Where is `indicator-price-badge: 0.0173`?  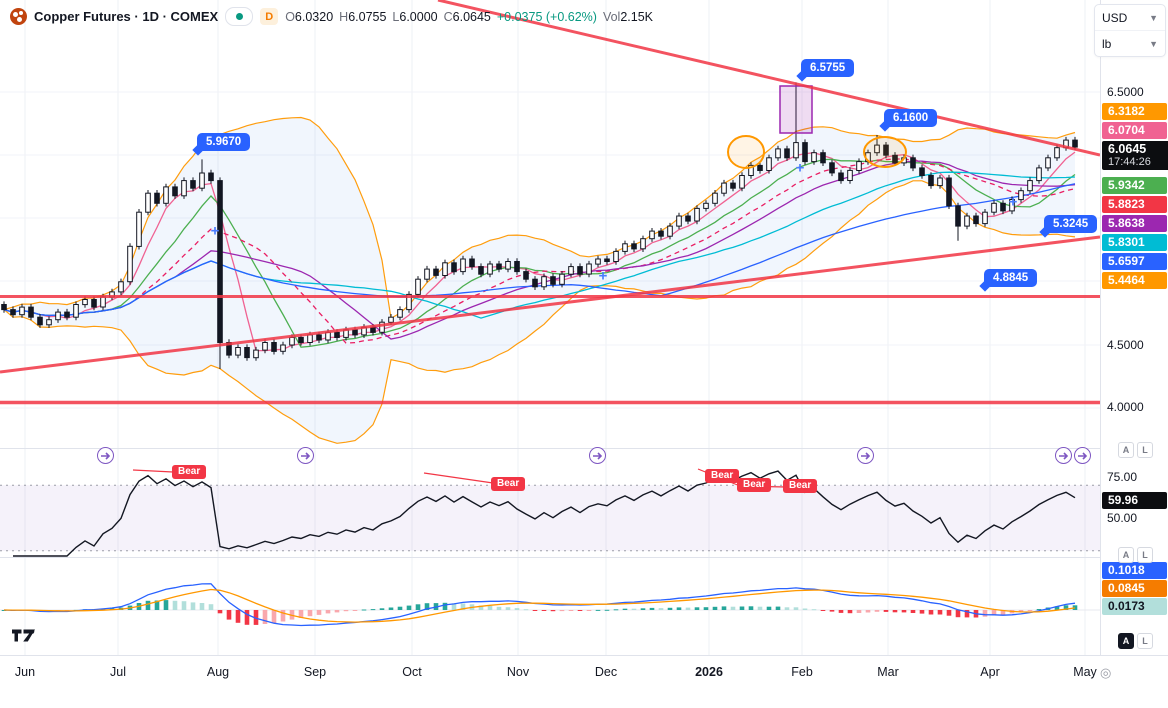 indicator-price-badge: 0.0173 is located at coordinates (1134, 606).